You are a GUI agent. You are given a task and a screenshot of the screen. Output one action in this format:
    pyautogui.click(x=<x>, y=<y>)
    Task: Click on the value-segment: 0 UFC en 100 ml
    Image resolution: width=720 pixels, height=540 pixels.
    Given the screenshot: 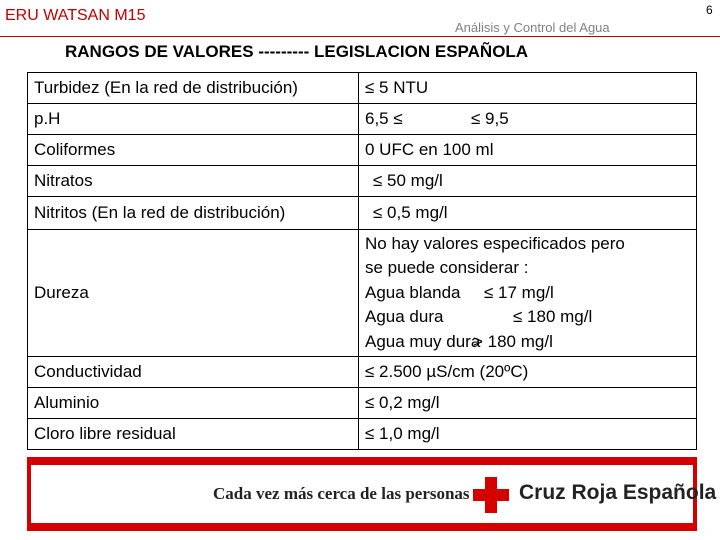 What is the action you would take?
    pyautogui.click(x=429, y=149)
    